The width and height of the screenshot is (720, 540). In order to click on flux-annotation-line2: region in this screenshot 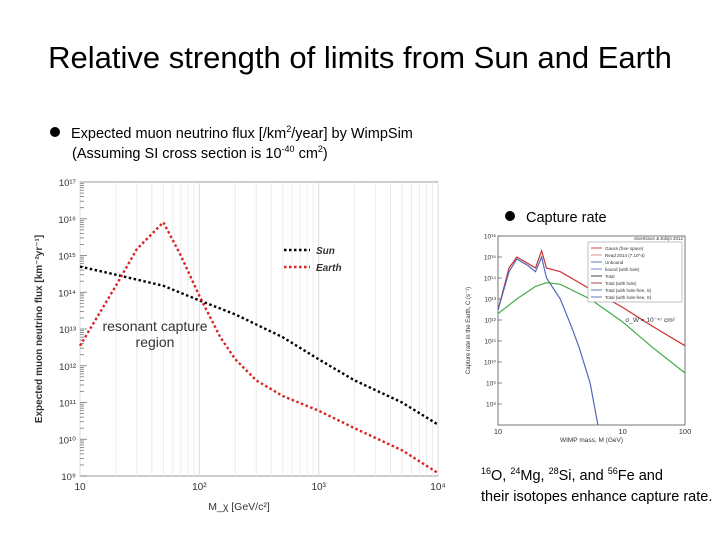, I will do `click(155, 342)`.